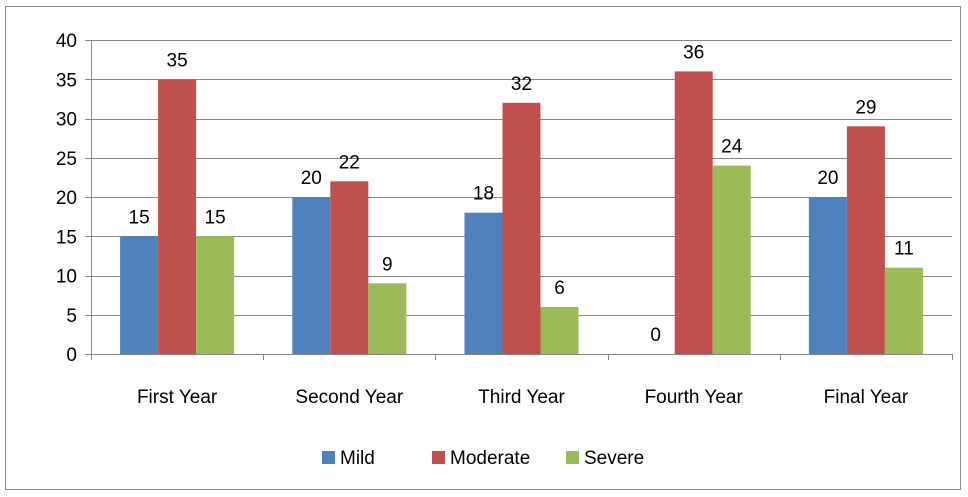  Describe the element at coordinates (614, 458) in the screenshot. I see `legend-label-severe: Severe` at that location.